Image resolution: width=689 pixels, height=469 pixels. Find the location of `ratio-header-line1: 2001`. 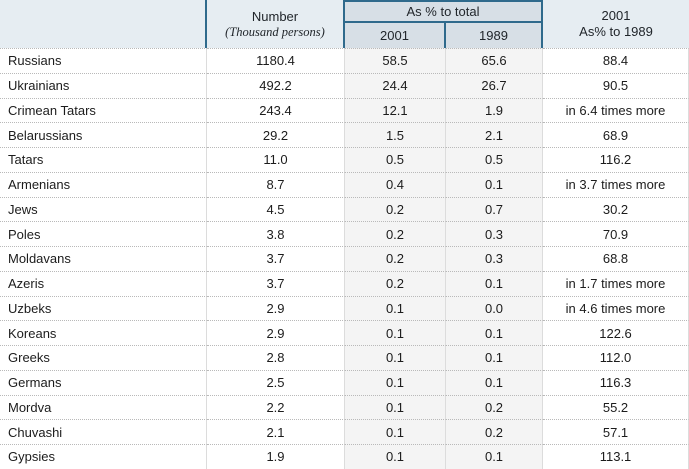

ratio-header-line1: 2001 is located at coordinates (616, 15).